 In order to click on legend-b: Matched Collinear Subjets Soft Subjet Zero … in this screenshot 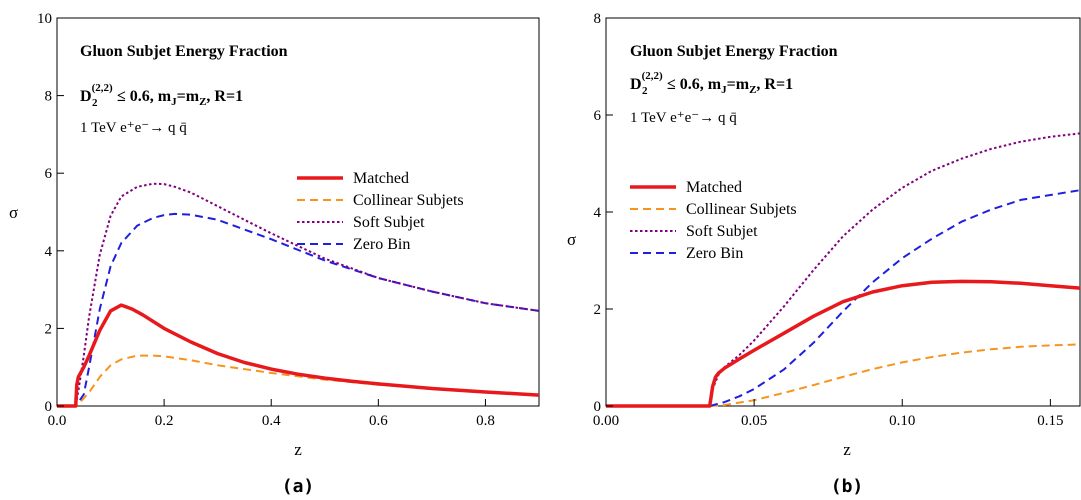, I will do `click(713, 220)`.